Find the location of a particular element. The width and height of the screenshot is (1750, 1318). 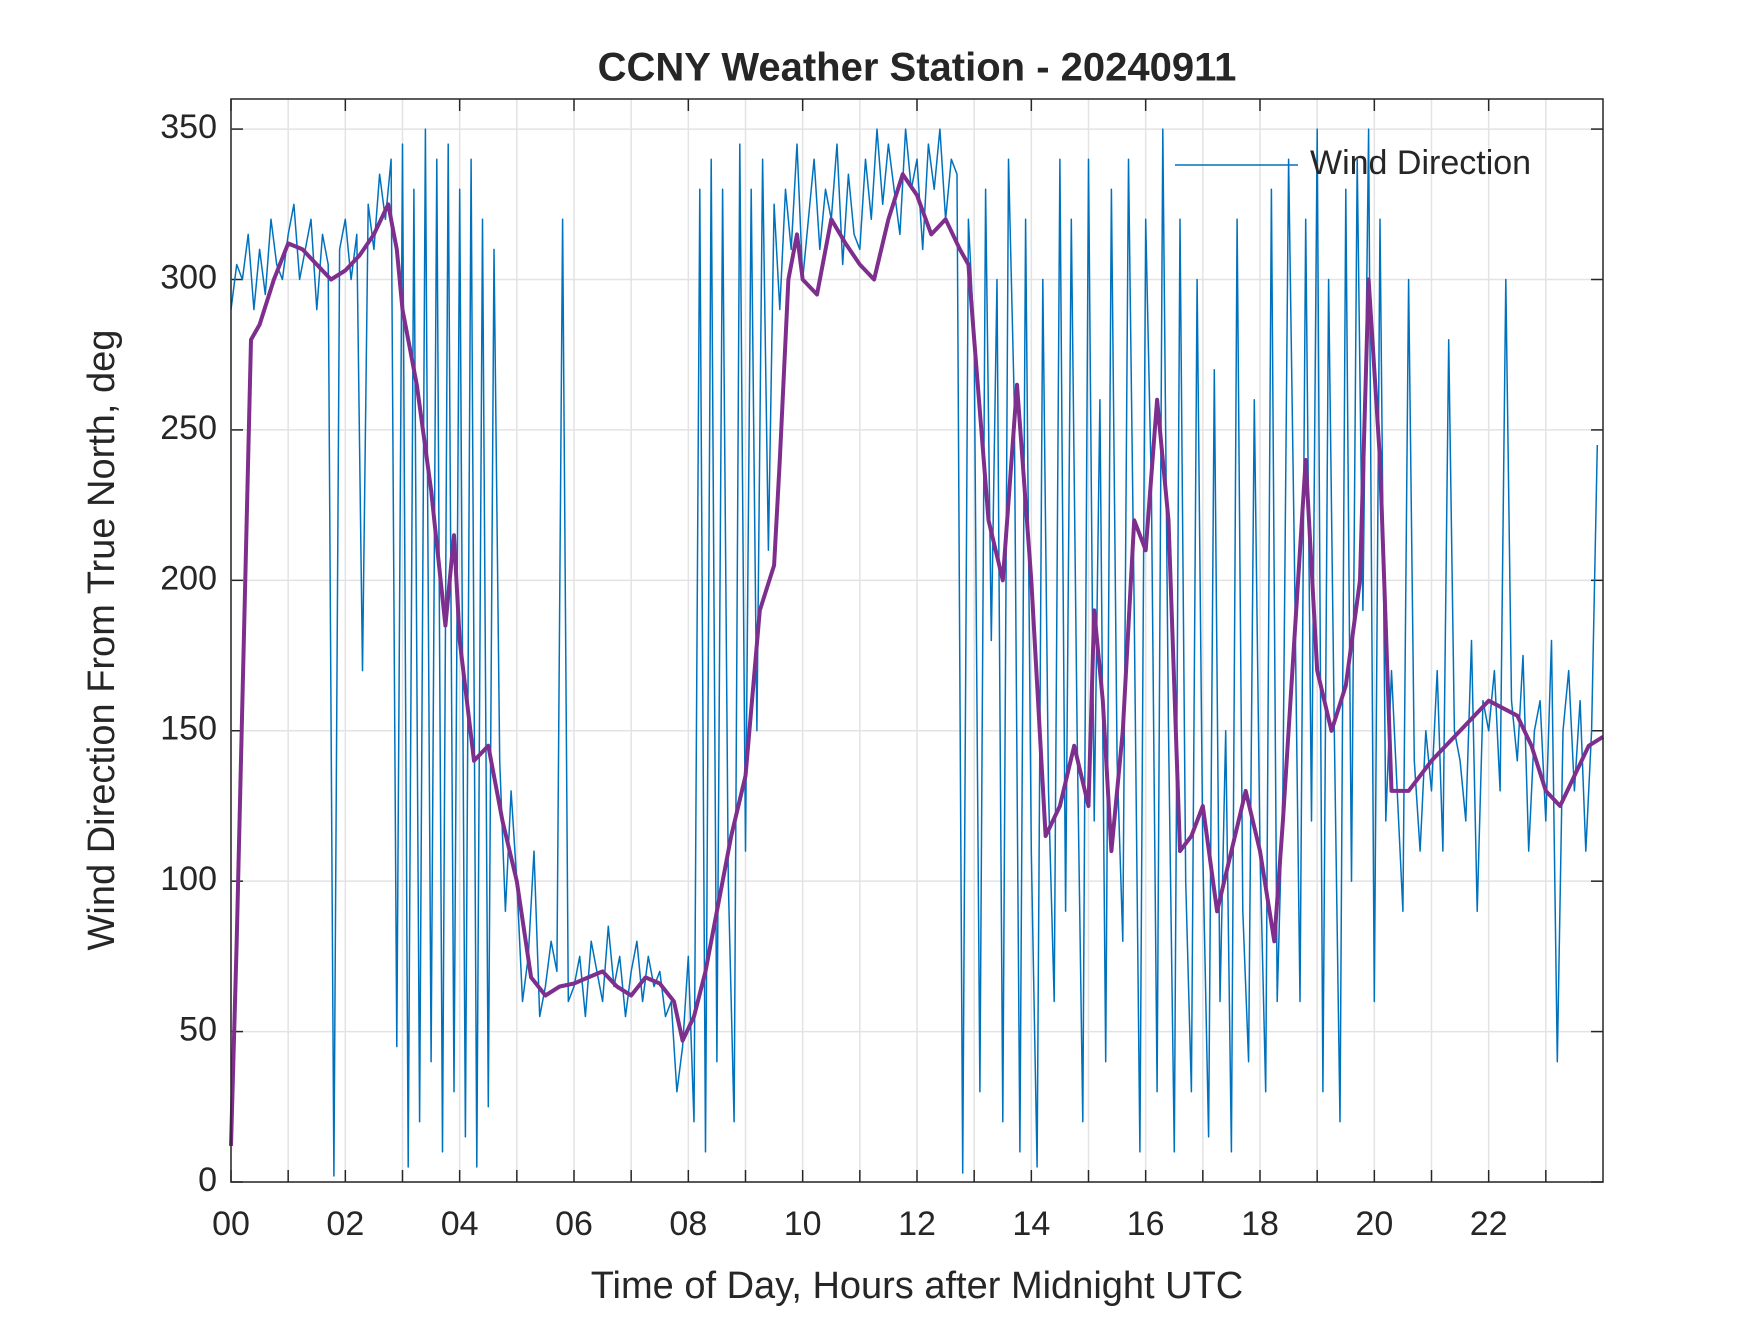

x-tick-label: 20 is located at coordinates (1374, 1224).